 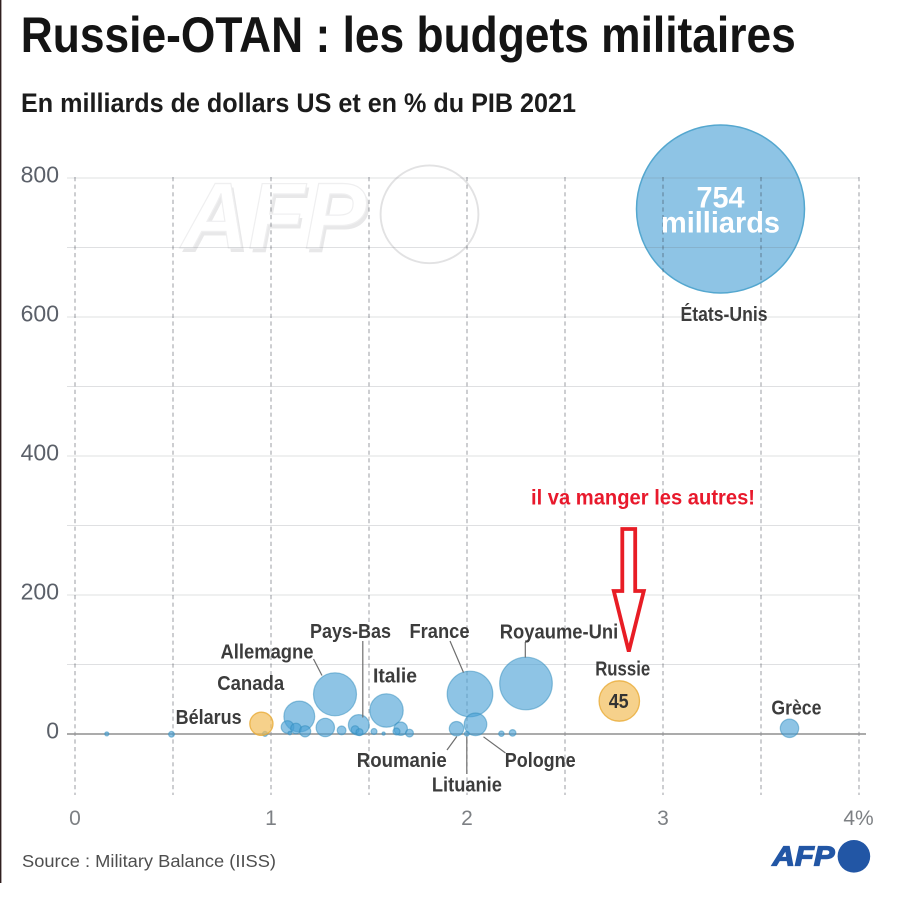 I want to click on svg-text: Grèce, so click(x=796, y=708).